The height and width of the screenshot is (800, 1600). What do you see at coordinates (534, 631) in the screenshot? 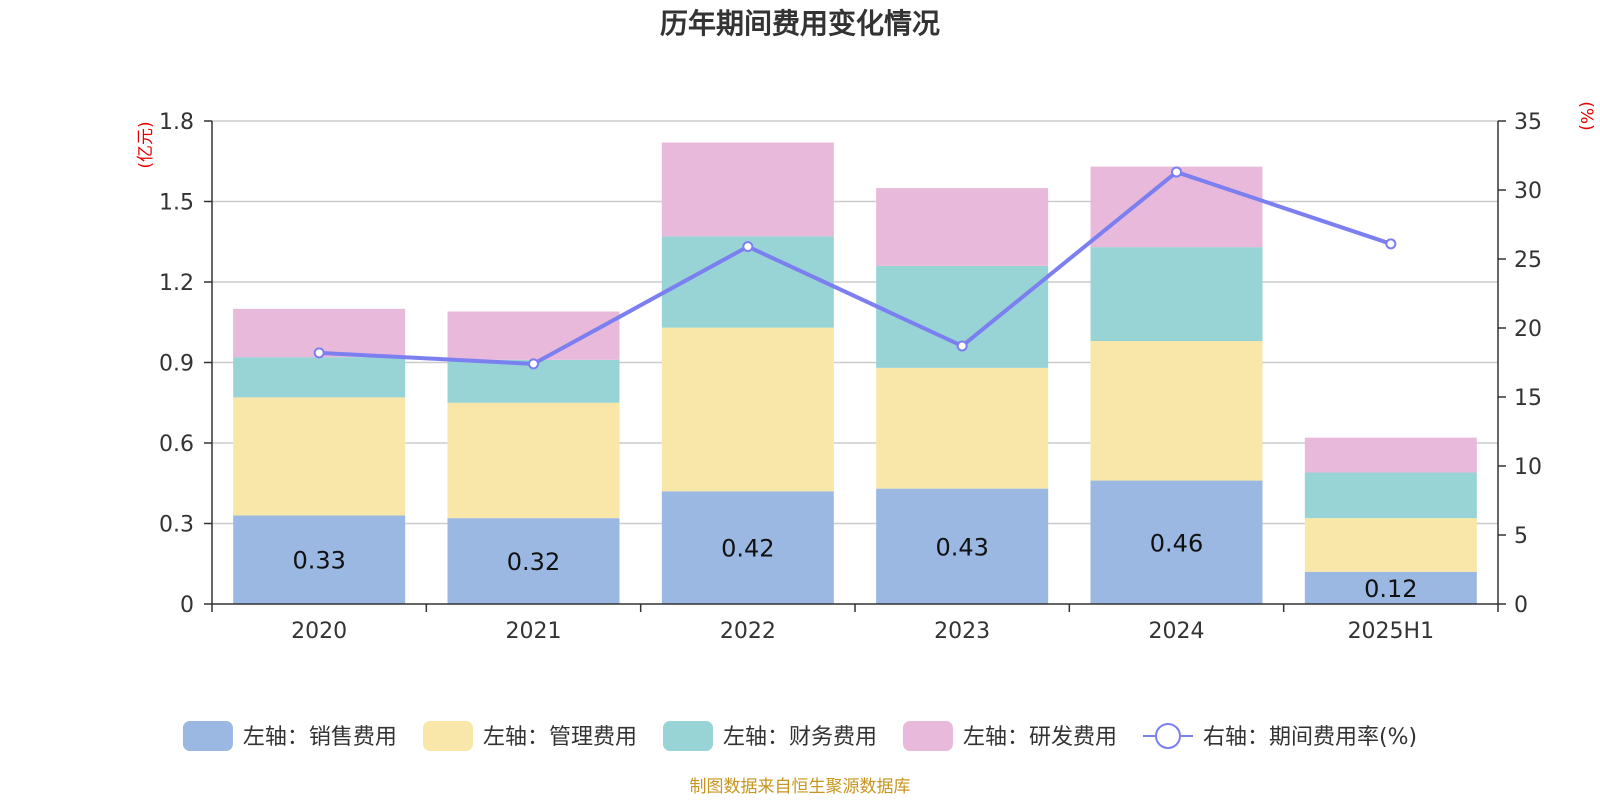
I see `x-tick-label: 2021` at bounding box center [534, 631].